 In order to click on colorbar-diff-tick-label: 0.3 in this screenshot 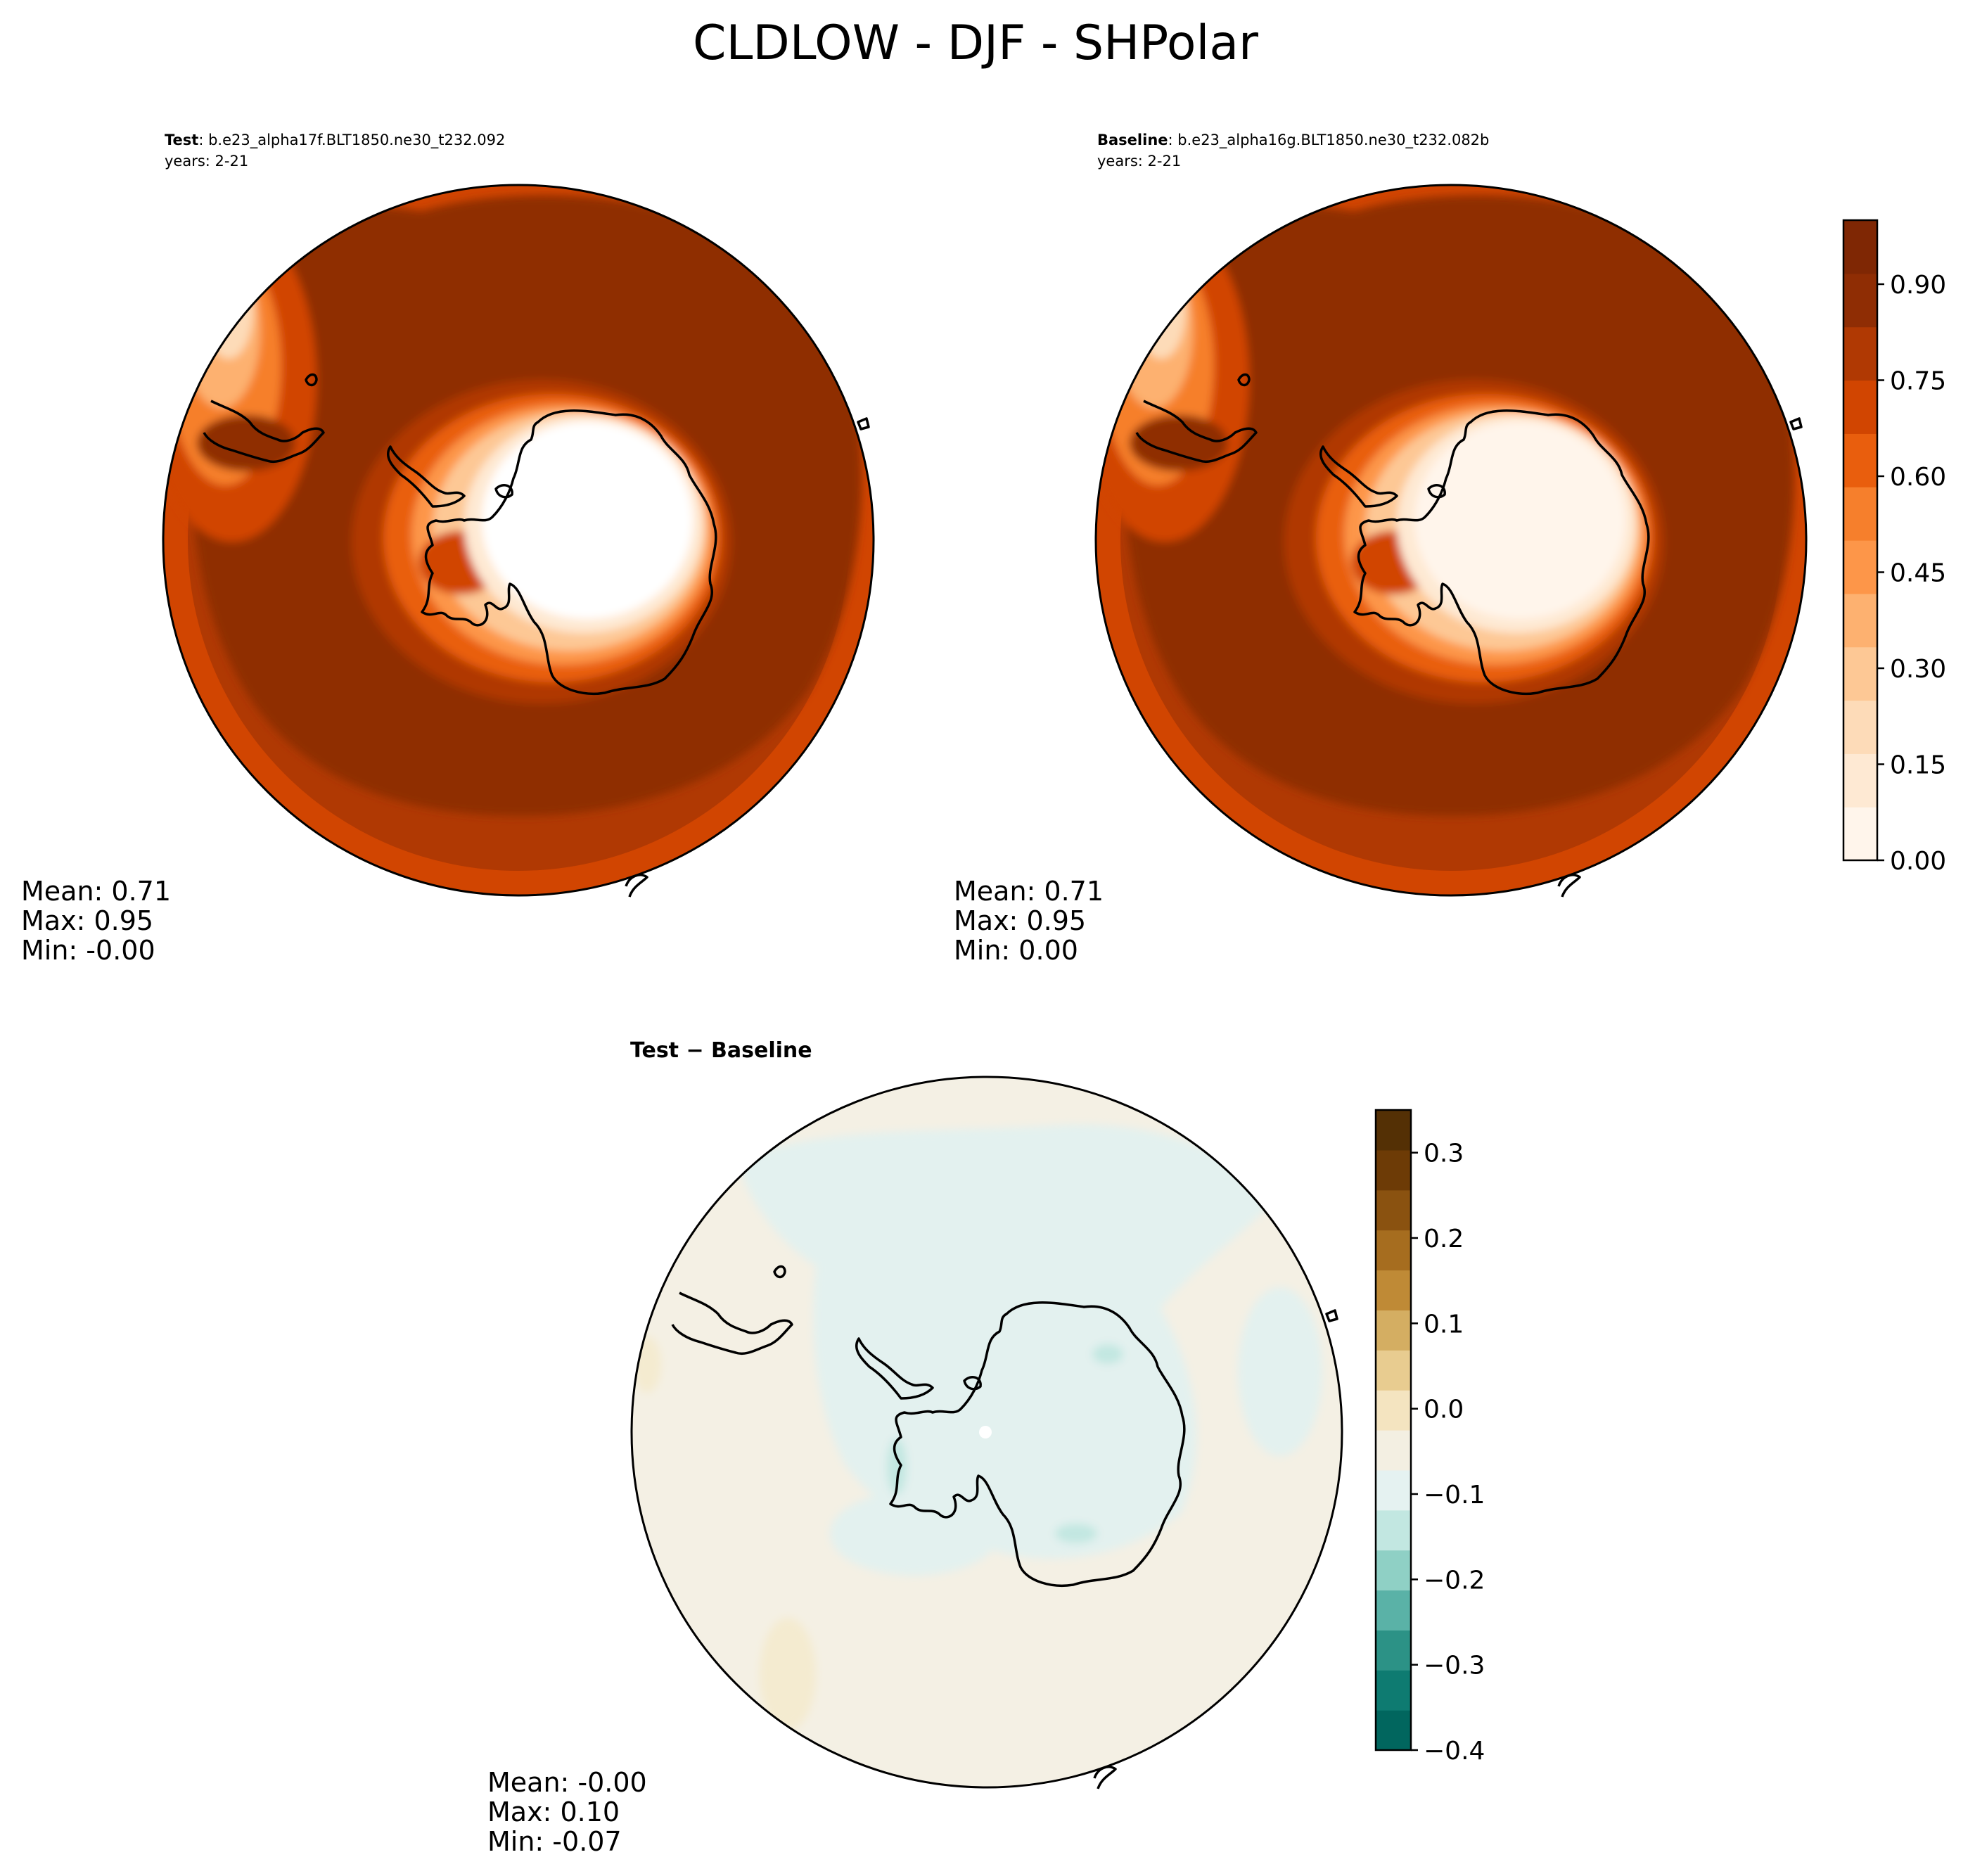, I will do `click(1444, 1154)`.